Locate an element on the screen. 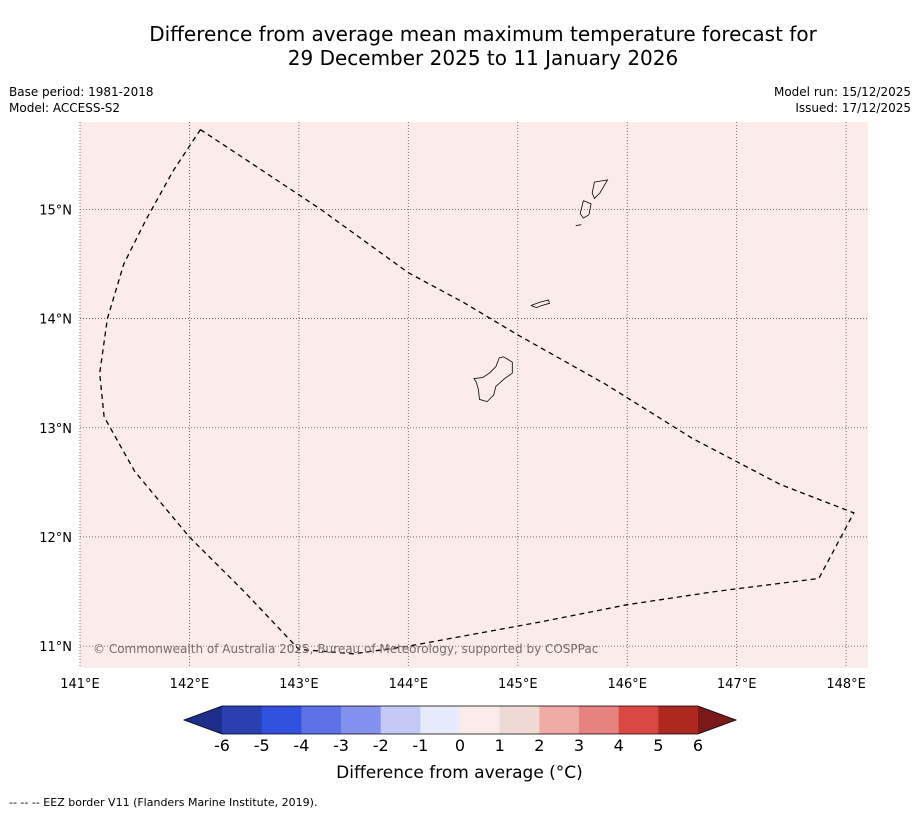 Image resolution: width=919 pixels, height=816 pixels. colorbar-tick-label: 5 is located at coordinates (658, 745).